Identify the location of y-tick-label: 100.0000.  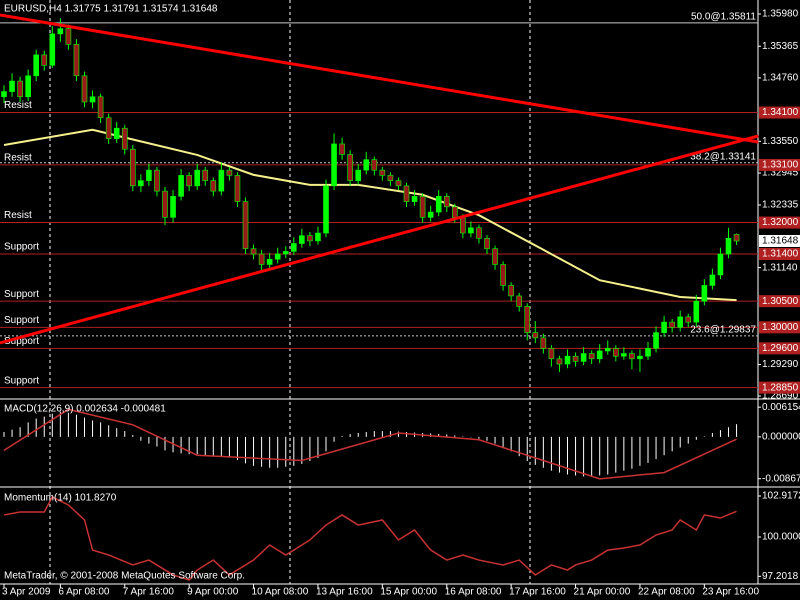
(781, 537).